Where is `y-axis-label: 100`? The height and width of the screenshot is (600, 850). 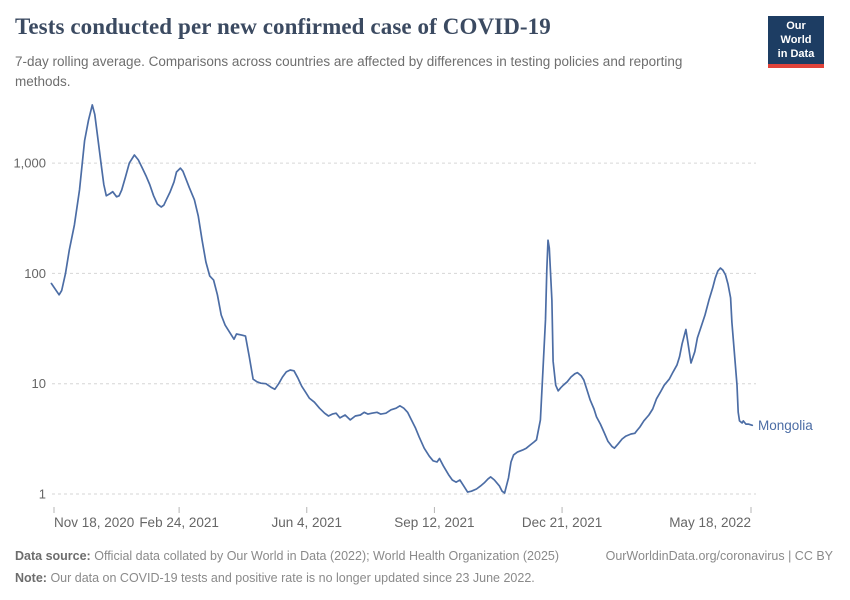
y-axis-label: 100 is located at coordinates (35, 273).